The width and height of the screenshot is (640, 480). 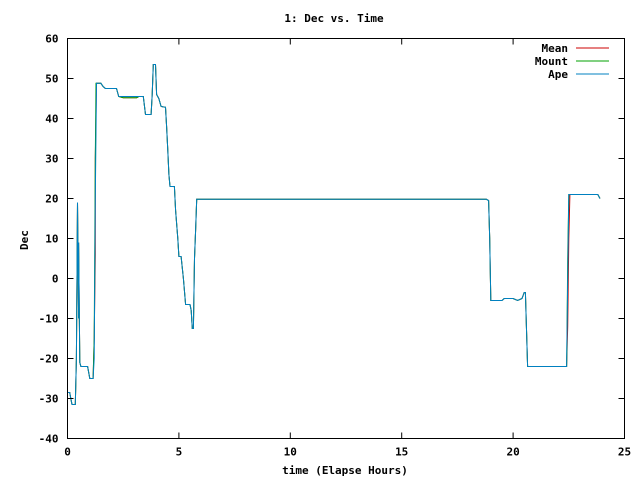 I want to click on chart-title: 1: Dec vs. Time, so click(x=334, y=18).